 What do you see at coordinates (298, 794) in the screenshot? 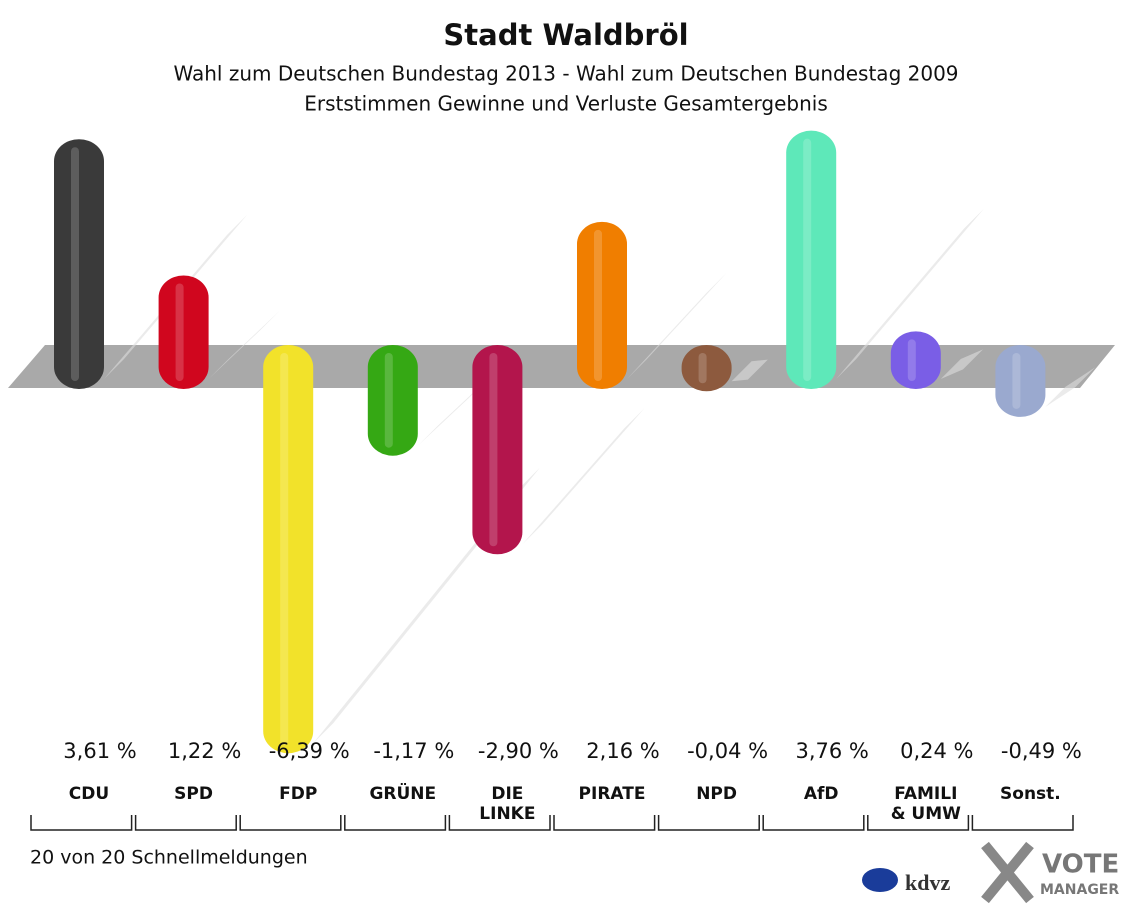
I see `x-tick-label: FDP` at bounding box center [298, 794].